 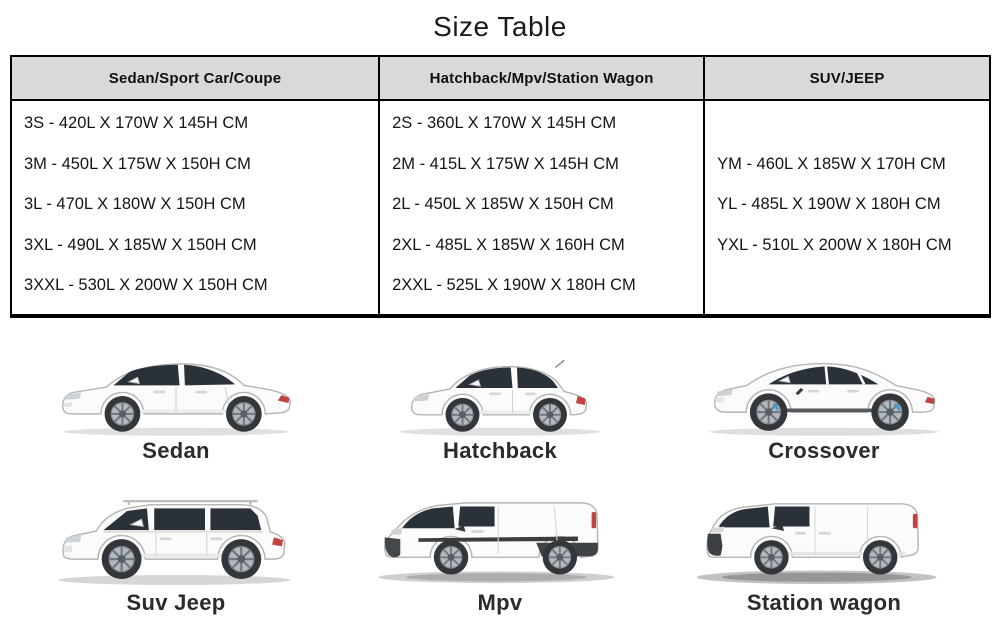 I want to click on vehicle-figure-sedan: Sedan, so click(x=176, y=401).